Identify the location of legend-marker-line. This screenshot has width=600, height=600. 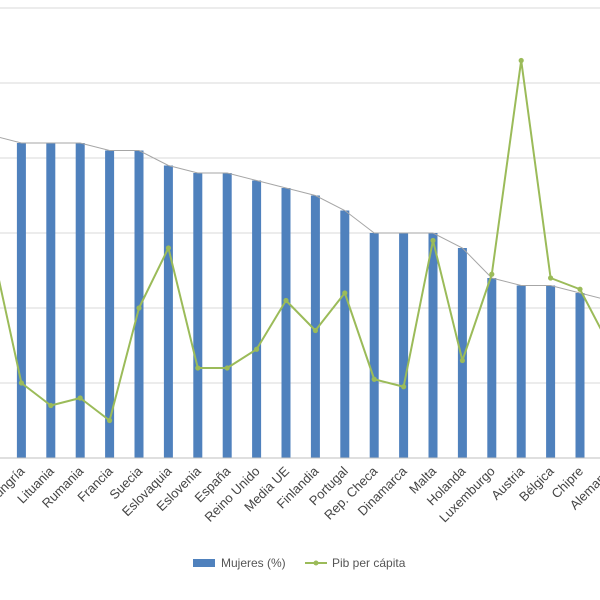
(316, 563).